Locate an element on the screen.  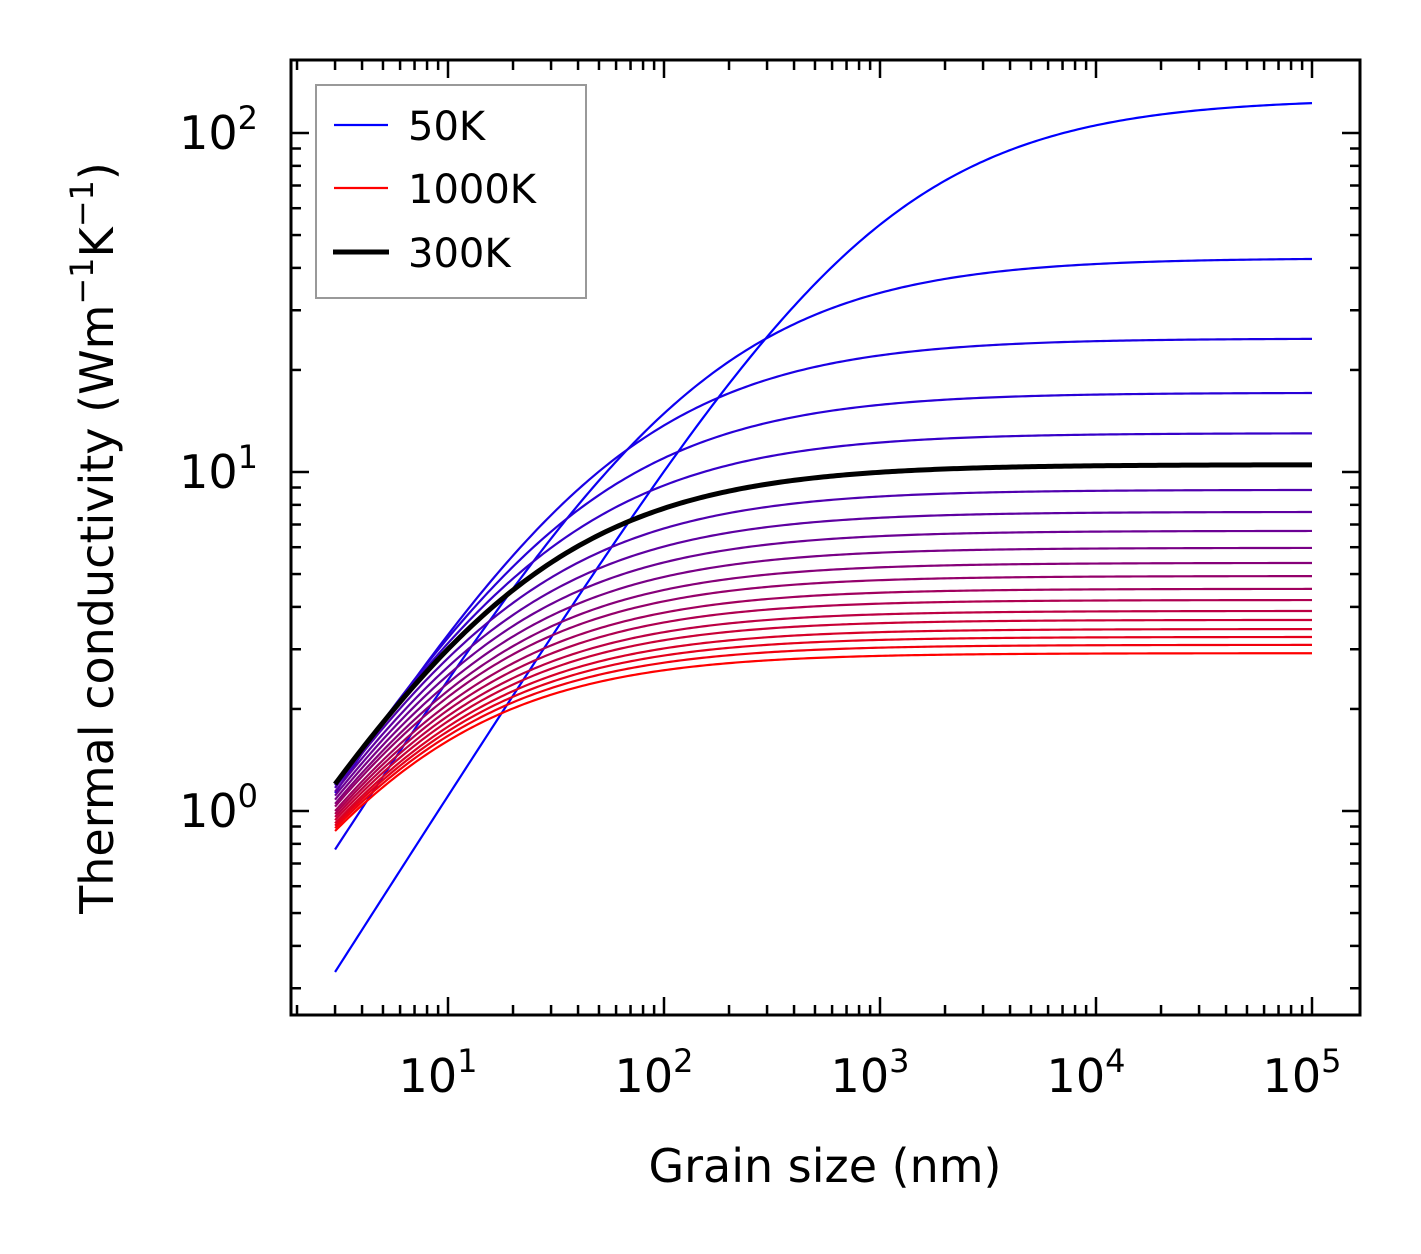
y-axis-label-end: ) is located at coordinates (97, 171).